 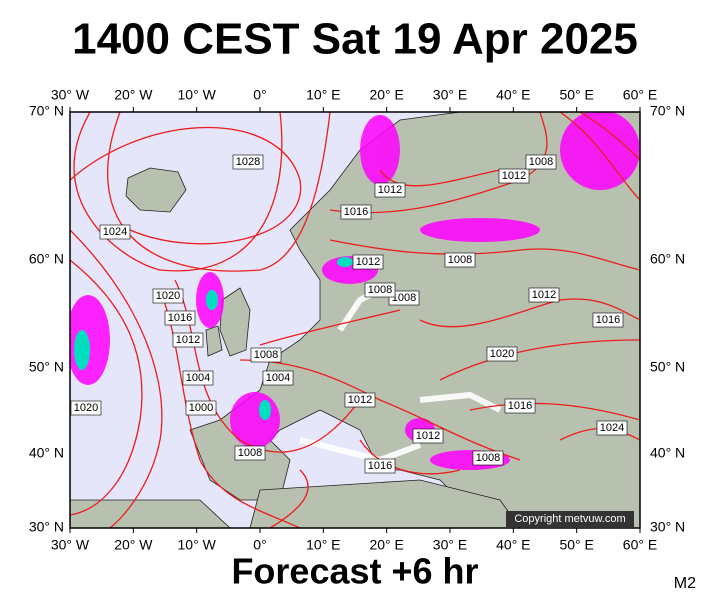 I want to click on isobar-label: 1000, so click(x=201, y=408).